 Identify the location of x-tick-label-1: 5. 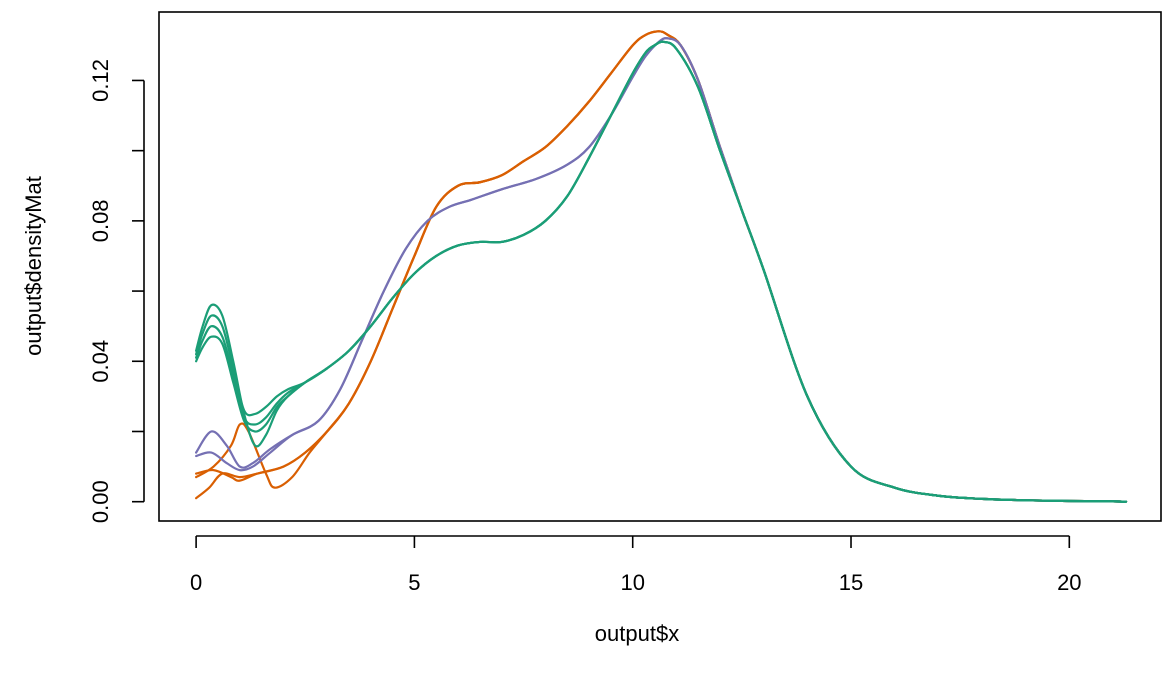
(414, 582).